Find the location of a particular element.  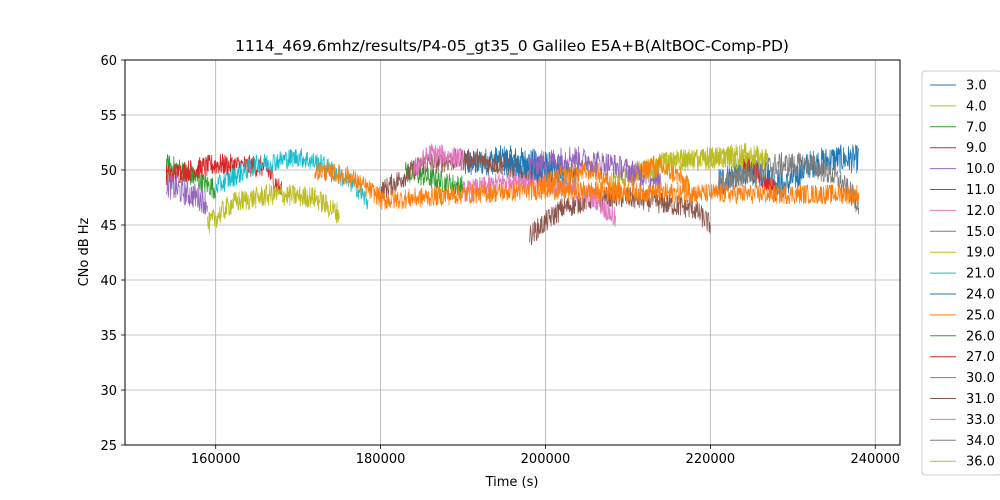

legend-label: 3.0 is located at coordinates (976, 86).